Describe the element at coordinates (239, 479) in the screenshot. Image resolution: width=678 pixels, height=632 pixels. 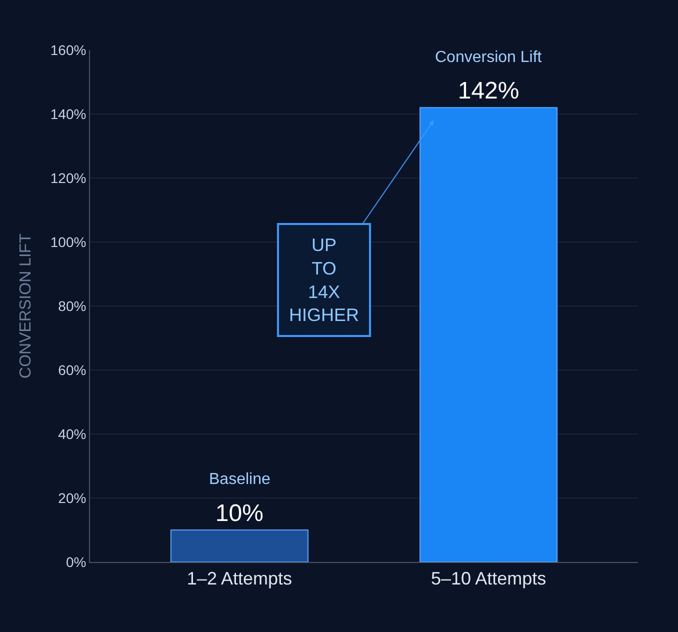
I see `annotation: Baseline` at that location.